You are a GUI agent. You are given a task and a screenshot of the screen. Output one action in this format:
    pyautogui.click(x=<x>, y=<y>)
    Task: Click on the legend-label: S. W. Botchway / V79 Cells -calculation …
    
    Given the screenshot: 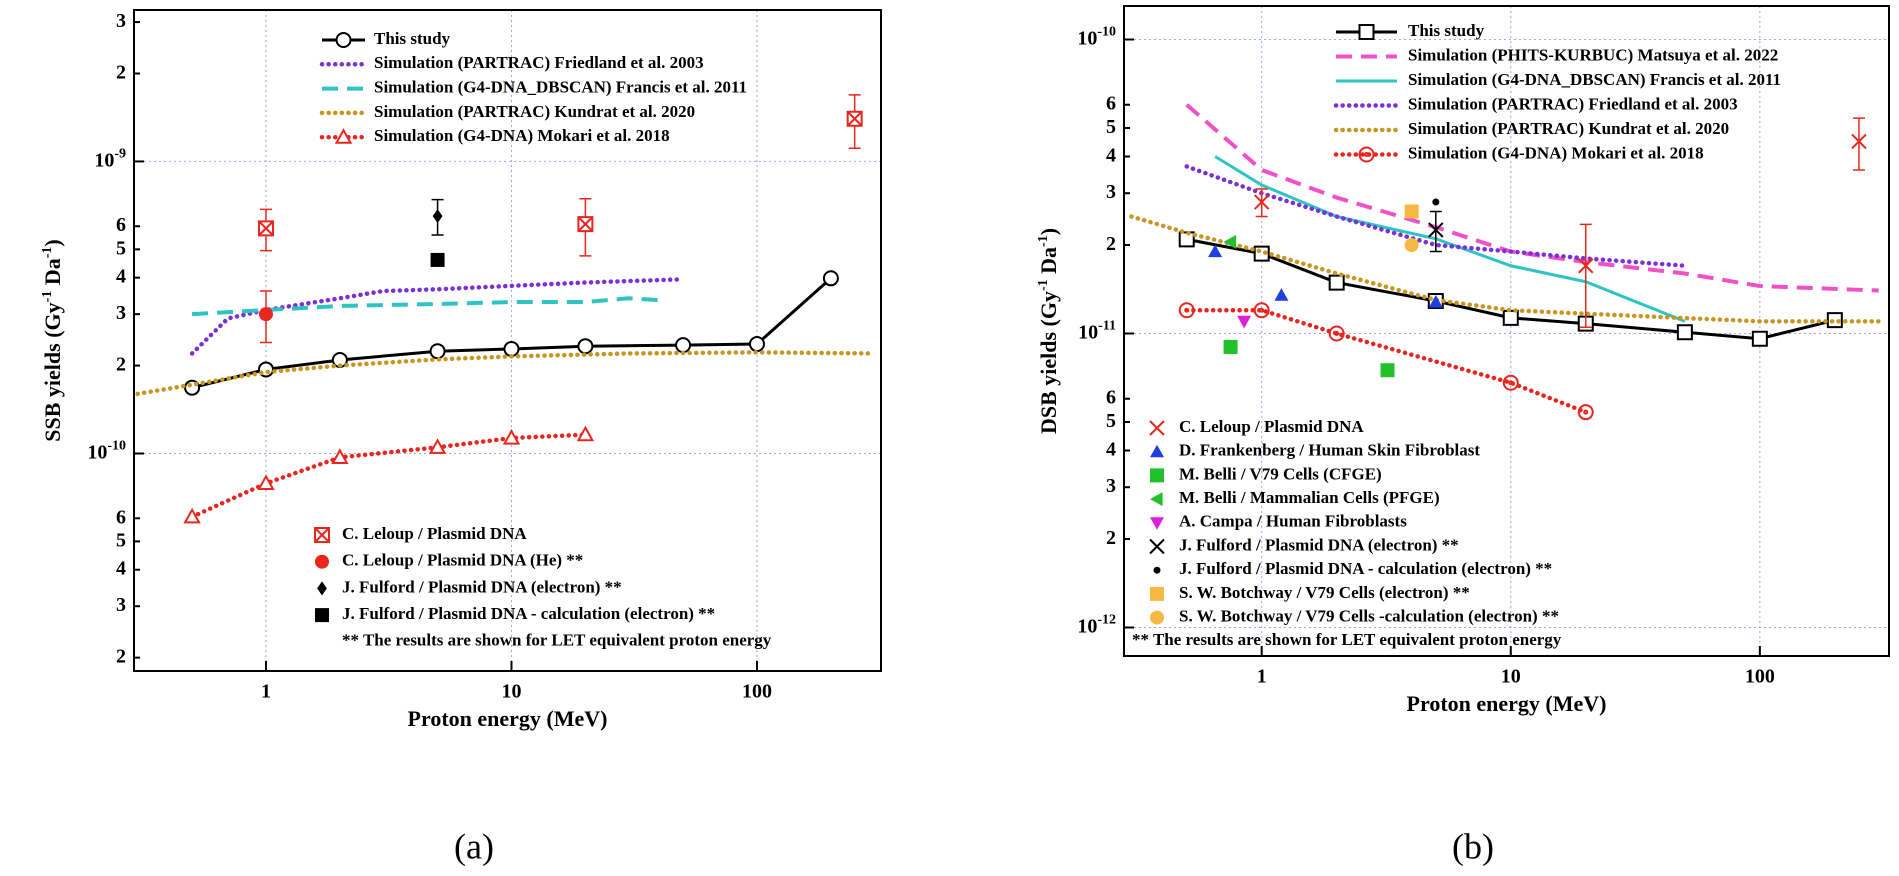 What is the action you would take?
    pyautogui.click(x=1369, y=616)
    